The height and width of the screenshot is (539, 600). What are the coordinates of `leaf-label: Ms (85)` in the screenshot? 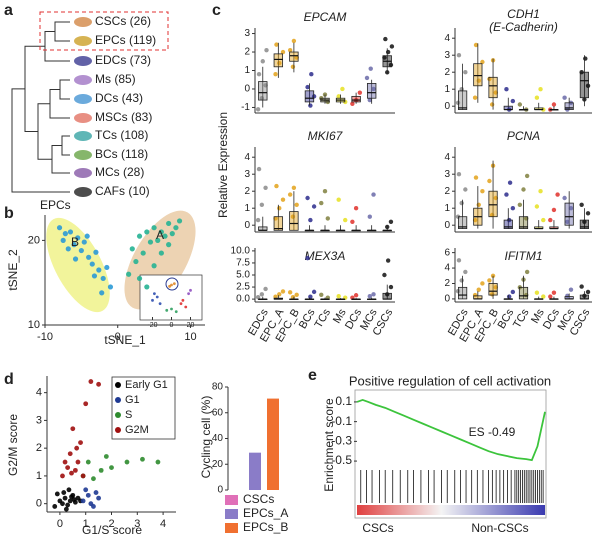 It's located at (115, 79).